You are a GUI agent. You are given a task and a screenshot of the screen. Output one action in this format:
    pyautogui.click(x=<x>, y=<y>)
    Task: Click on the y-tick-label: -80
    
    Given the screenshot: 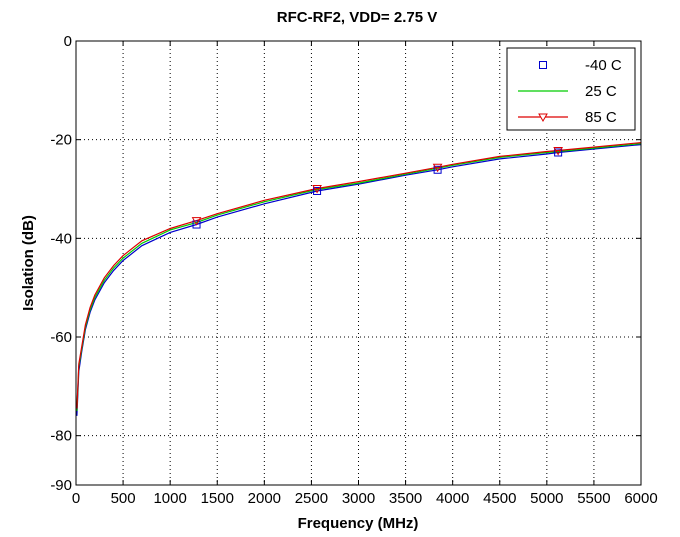 What is the action you would take?
    pyautogui.click(x=61, y=436)
    